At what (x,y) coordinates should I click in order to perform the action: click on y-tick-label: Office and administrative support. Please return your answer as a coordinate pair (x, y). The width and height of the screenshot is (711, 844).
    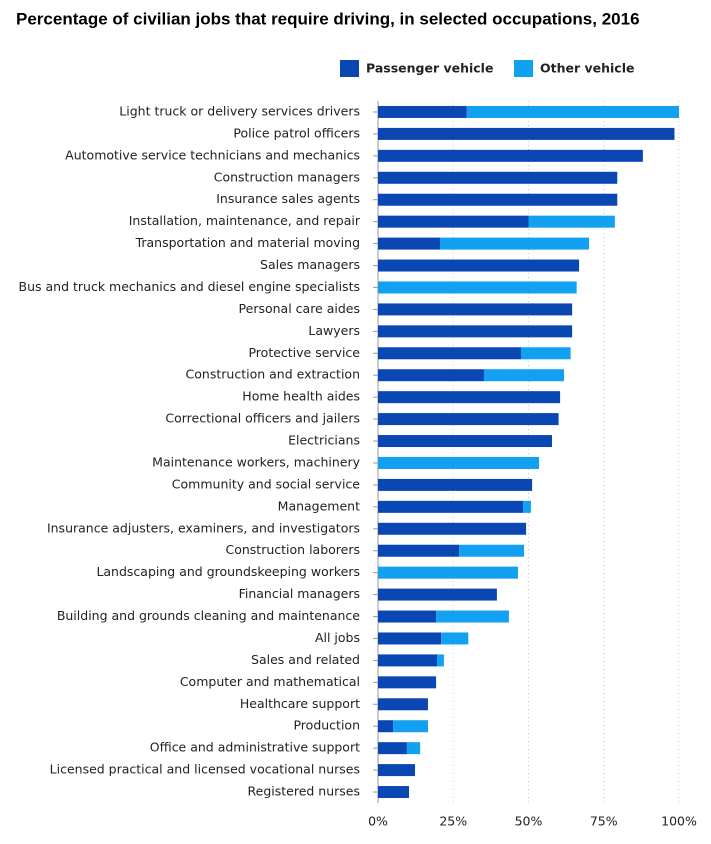
    Looking at the image, I should click on (255, 747).